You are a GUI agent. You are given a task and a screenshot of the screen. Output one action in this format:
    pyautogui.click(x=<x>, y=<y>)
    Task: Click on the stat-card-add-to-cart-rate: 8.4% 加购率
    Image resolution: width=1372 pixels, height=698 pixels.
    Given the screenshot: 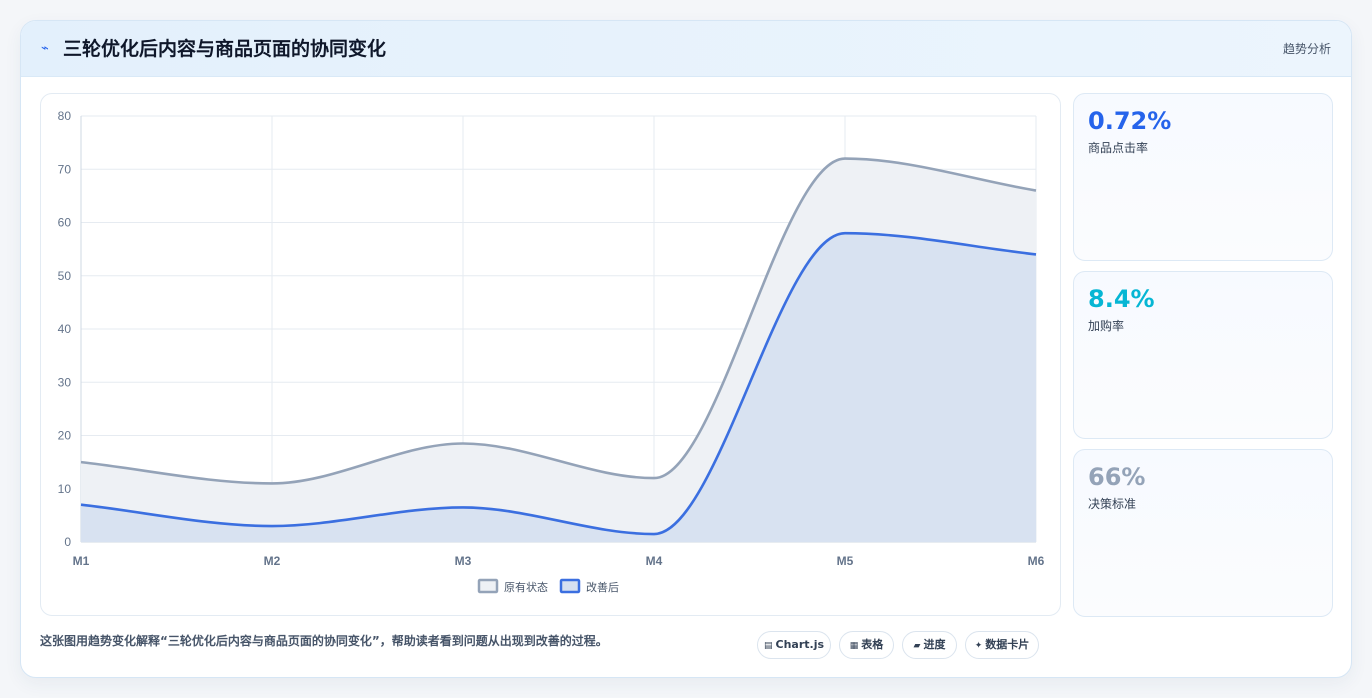 What is the action you would take?
    pyautogui.click(x=1203, y=355)
    